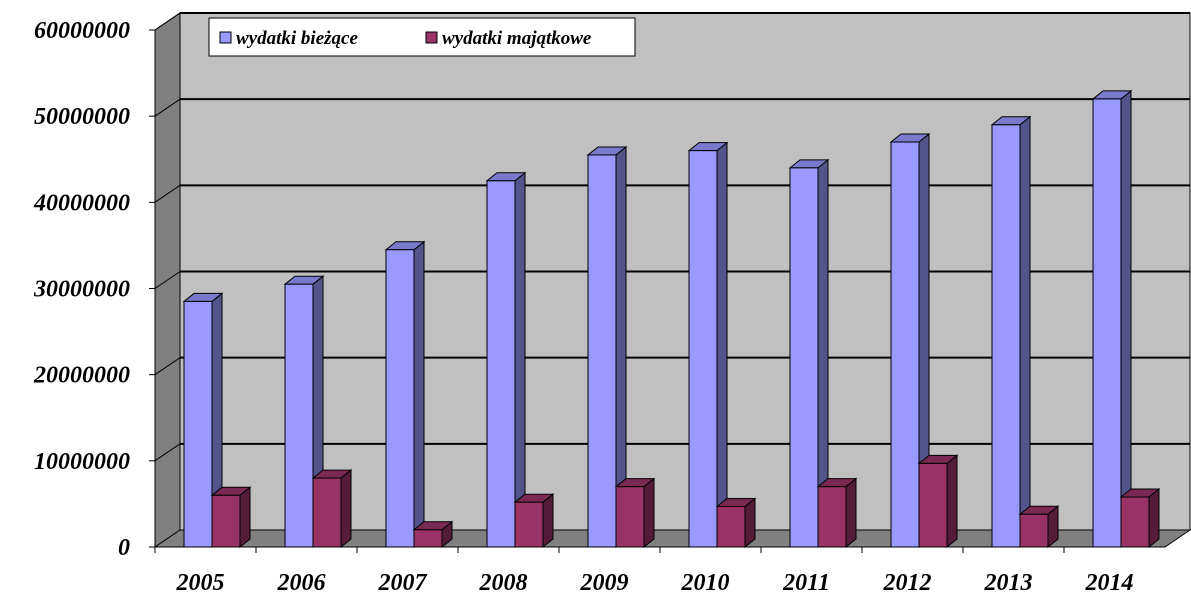 Image resolution: width=1191 pixels, height=594 pixels. What do you see at coordinates (403, 582) in the screenshot?
I see `x-tick-label: 2007` at bounding box center [403, 582].